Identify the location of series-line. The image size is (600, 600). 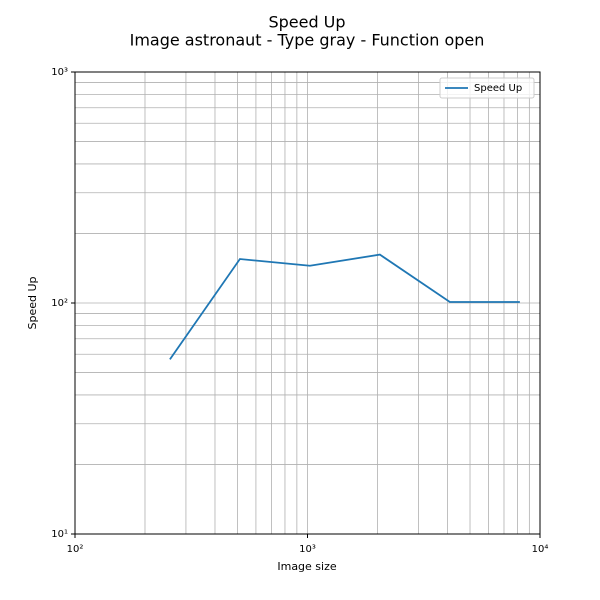
(344, 306).